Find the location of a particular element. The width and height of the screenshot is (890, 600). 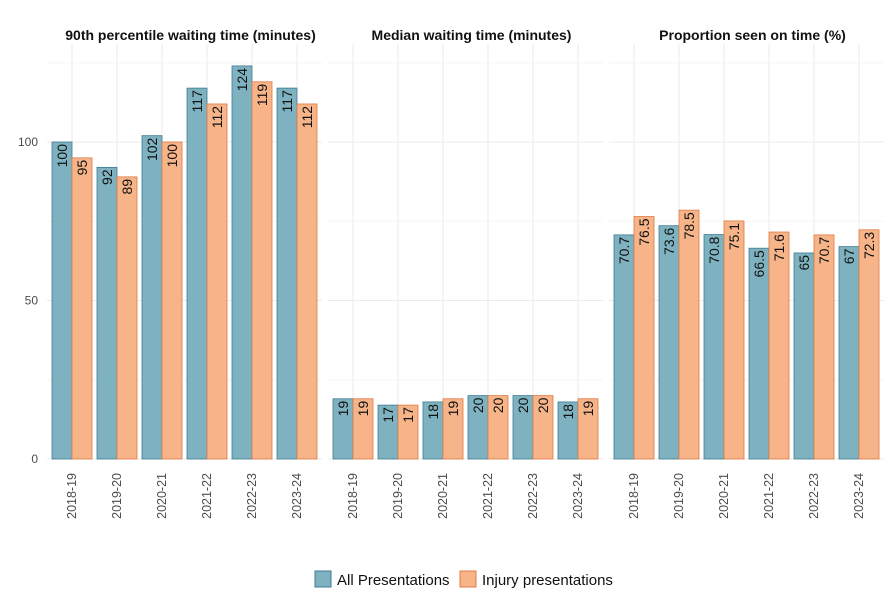

panel-title: Median waiting time (minutes) is located at coordinates (472, 35).